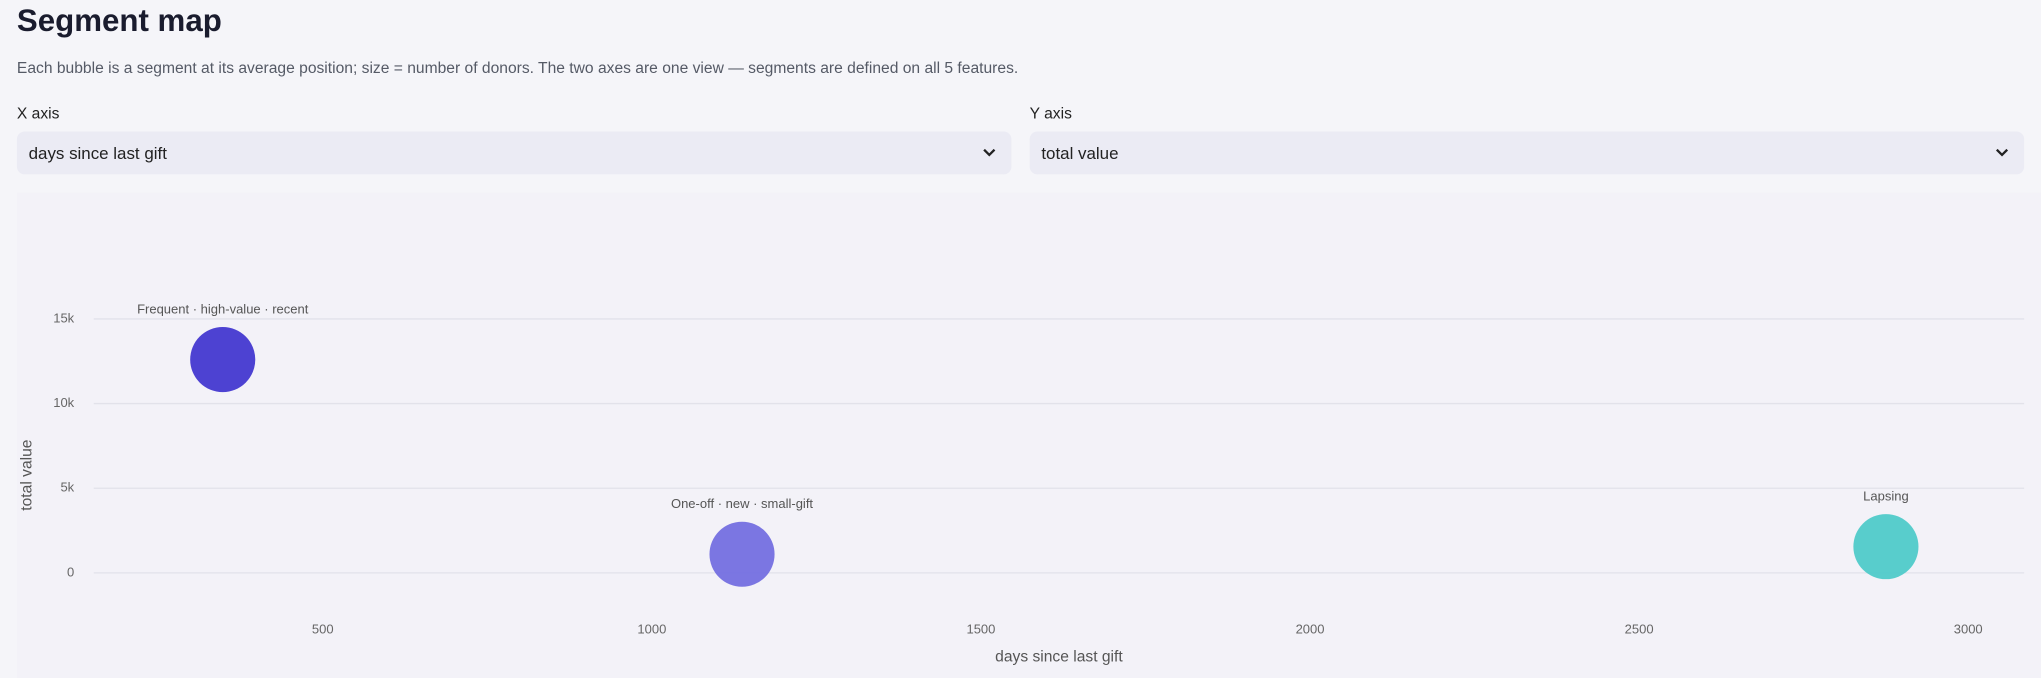 This screenshot has height=678, width=2041. What do you see at coordinates (514, 153) in the screenshot?
I see `x-select: days since last gift` at bounding box center [514, 153].